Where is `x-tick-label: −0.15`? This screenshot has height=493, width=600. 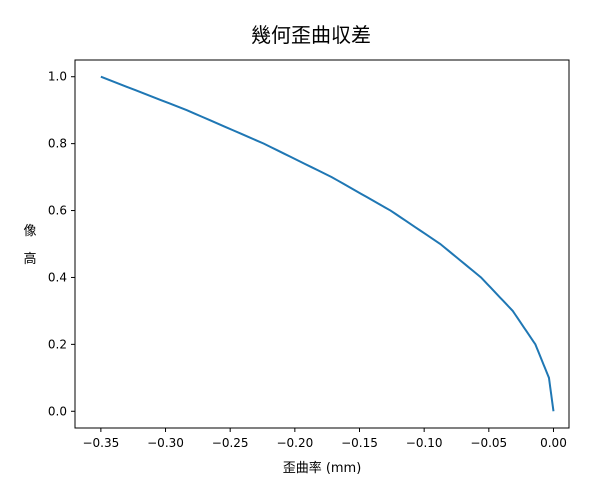
x-tick-label: −0.15 is located at coordinates (359, 443).